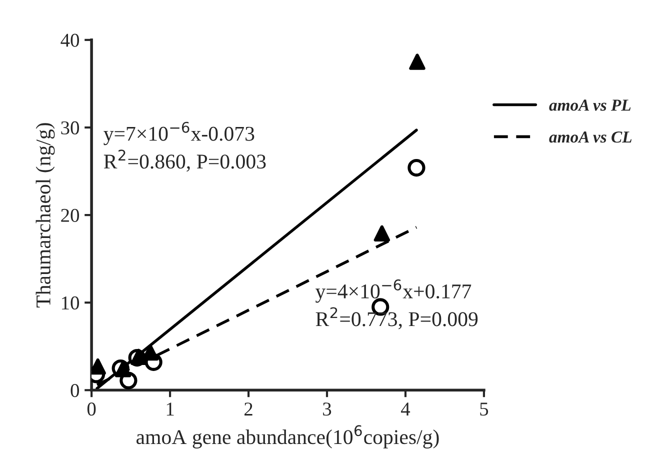  Describe the element at coordinates (170, 409) in the screenshot. I see `x-tick-label: 1` at that location.